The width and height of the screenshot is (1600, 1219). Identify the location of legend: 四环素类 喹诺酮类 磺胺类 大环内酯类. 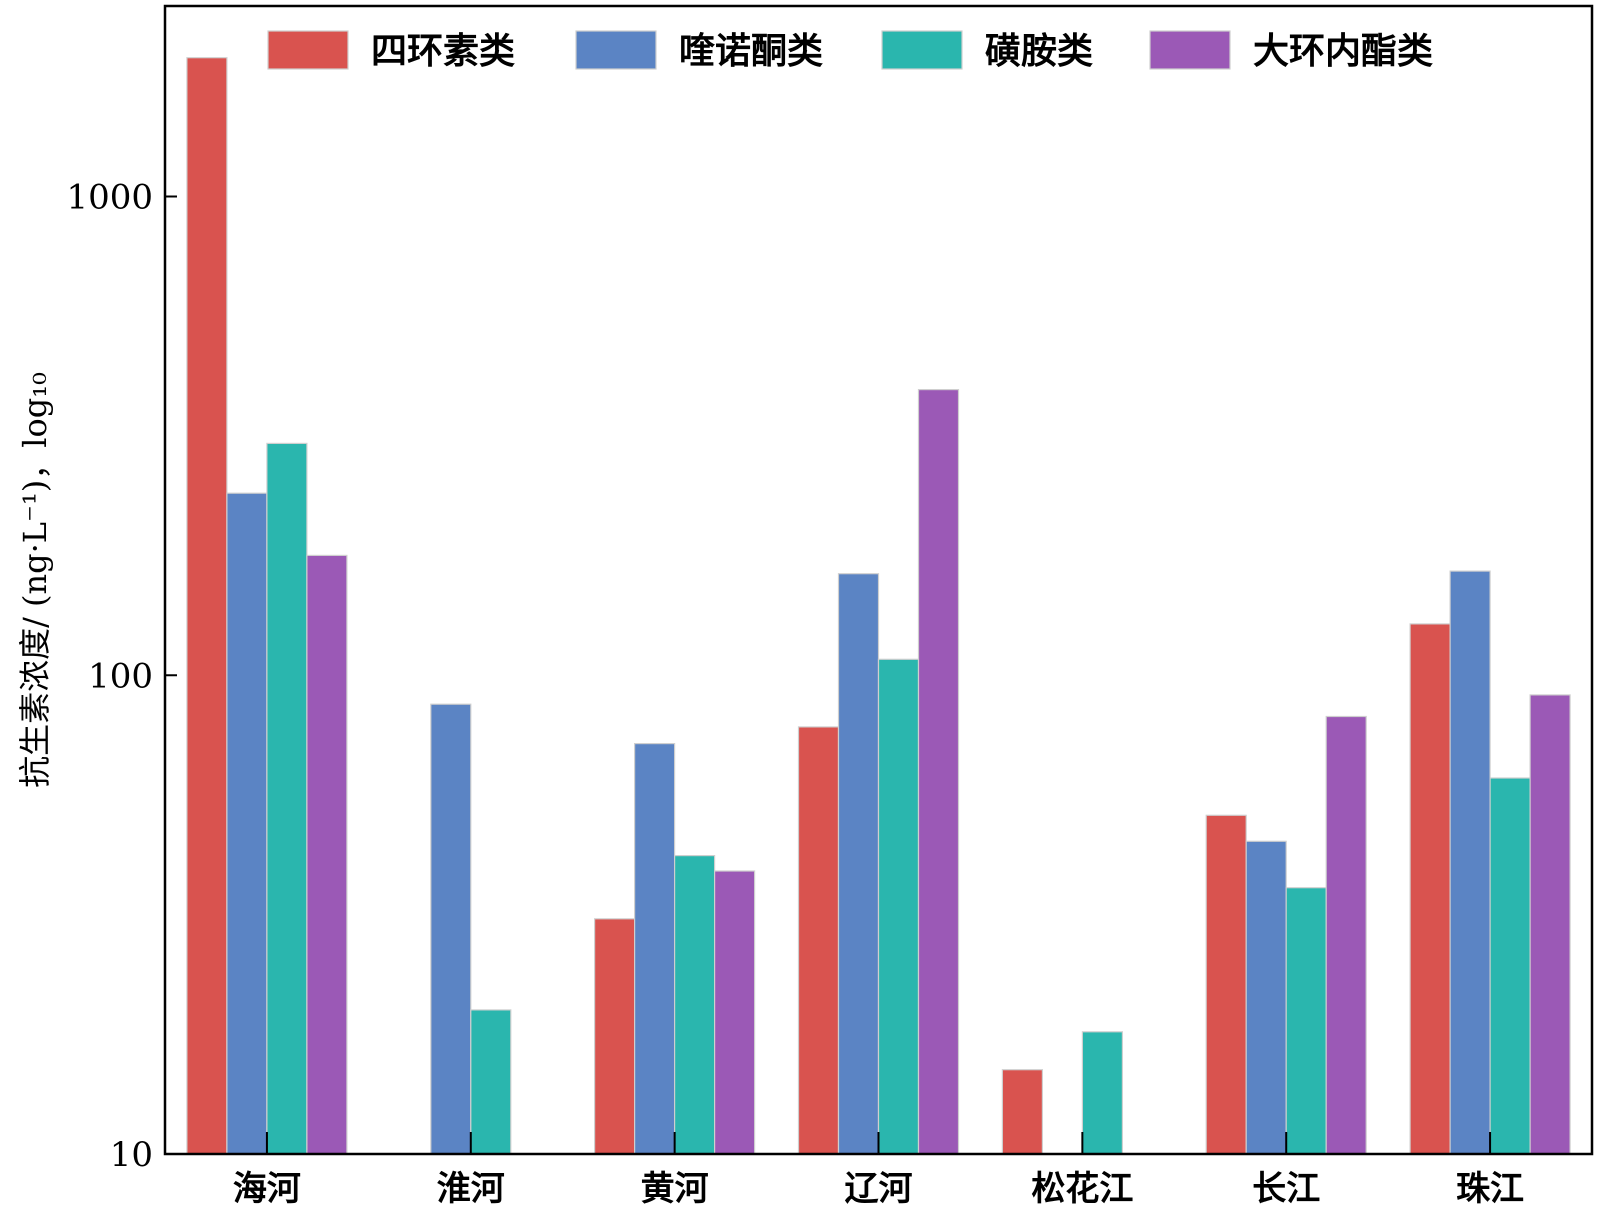
(850, 51).